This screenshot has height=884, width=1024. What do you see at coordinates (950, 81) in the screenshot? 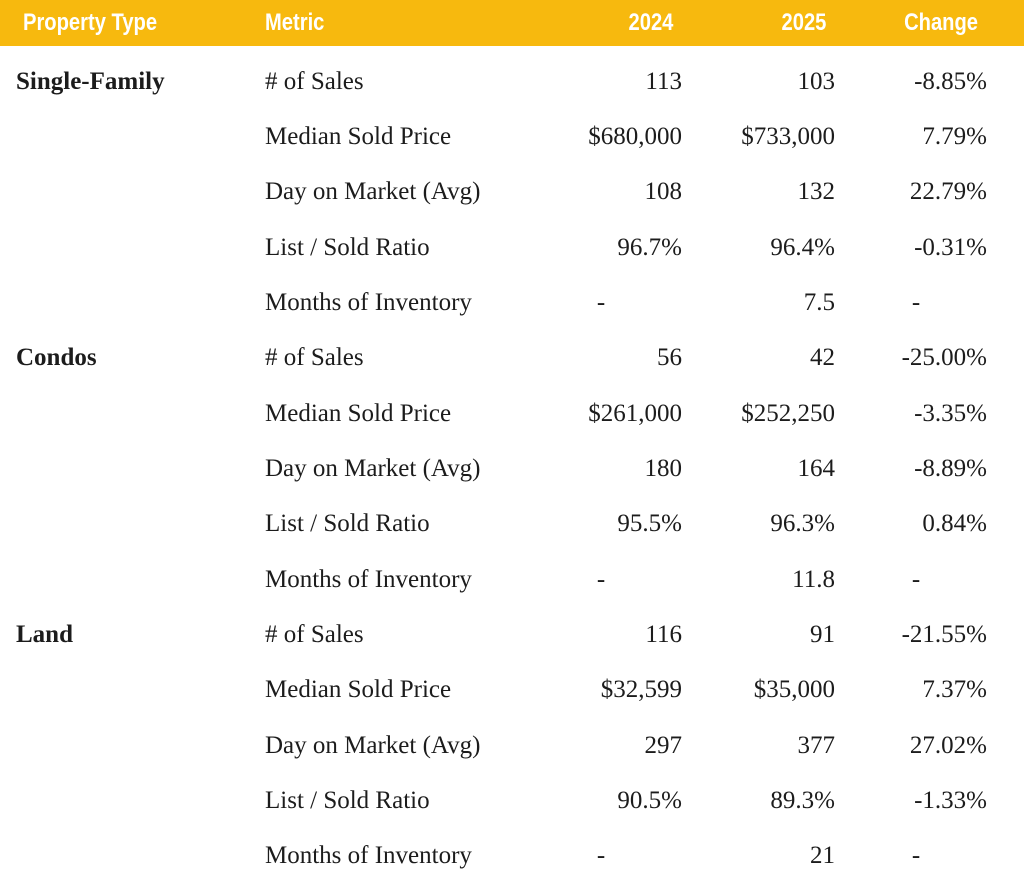
I see `change-cell: -8.85%` at bounding box center [950, 81].